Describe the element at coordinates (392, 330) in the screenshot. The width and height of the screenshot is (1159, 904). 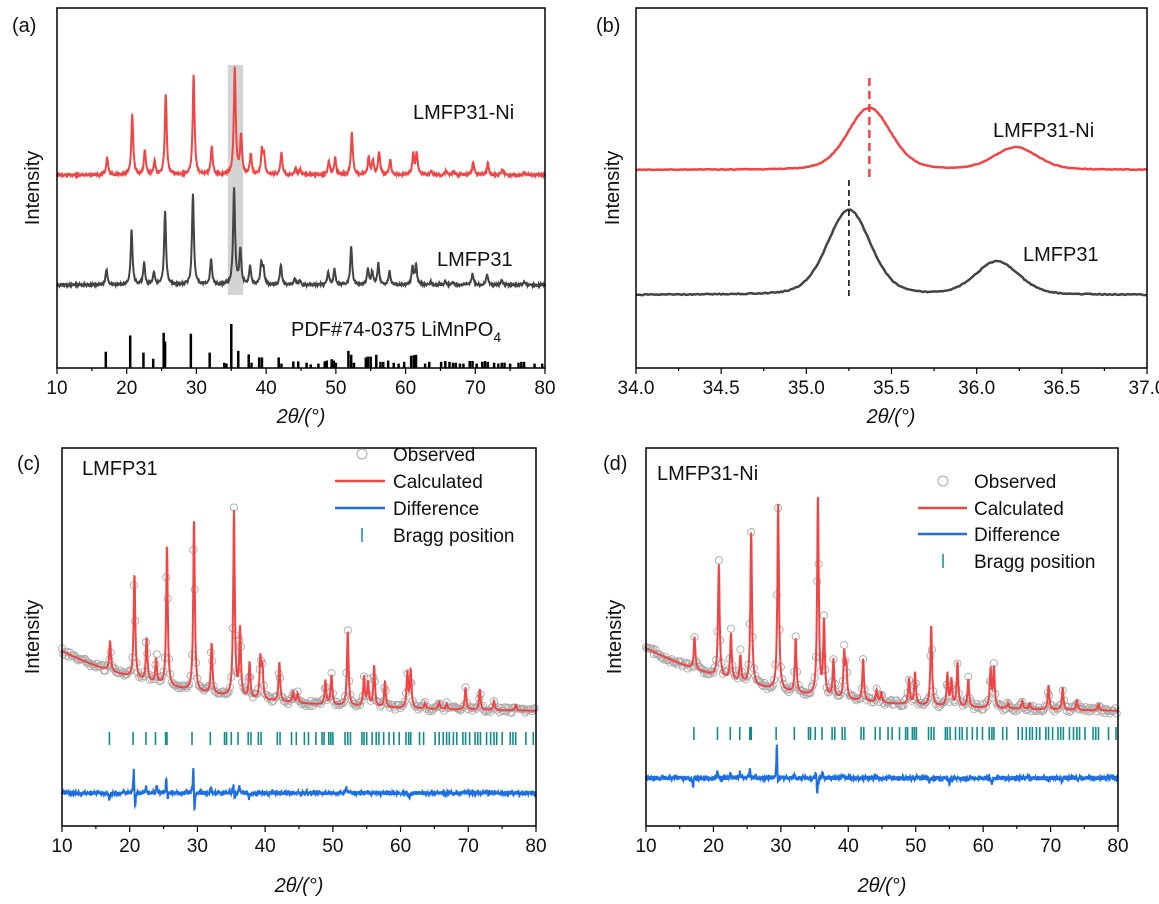
I see `reference-label-main: PDF#74-0375 LiMnPO` at that location.